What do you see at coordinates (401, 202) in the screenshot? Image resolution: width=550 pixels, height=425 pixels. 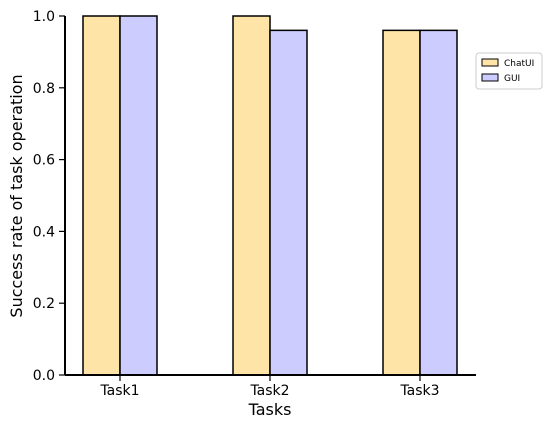 I see `bar-chatui-task3` at bounding box center [401, 202].